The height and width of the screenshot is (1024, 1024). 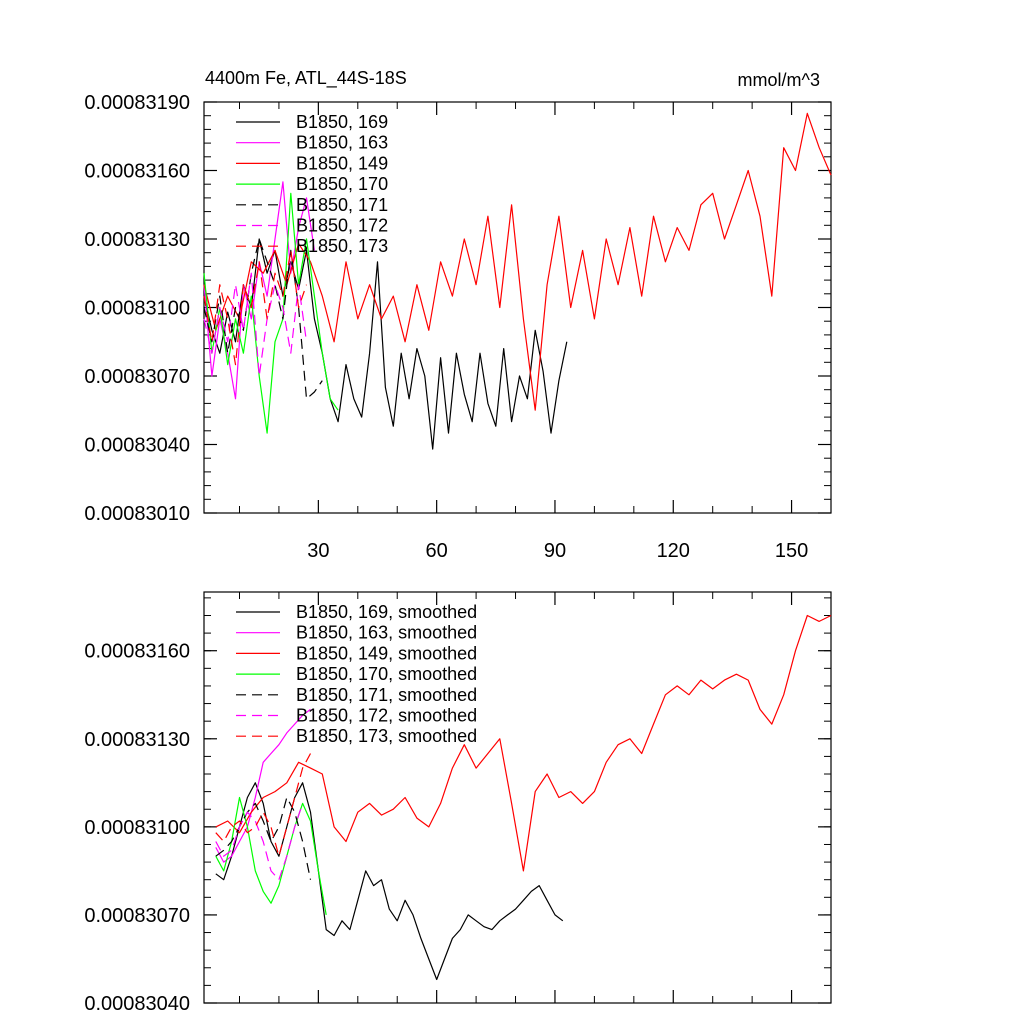 What do you see at coordinates (673, 551) in the screenshot?
I see `top-x-tick-label: 120` at bounding box center [673, 551].